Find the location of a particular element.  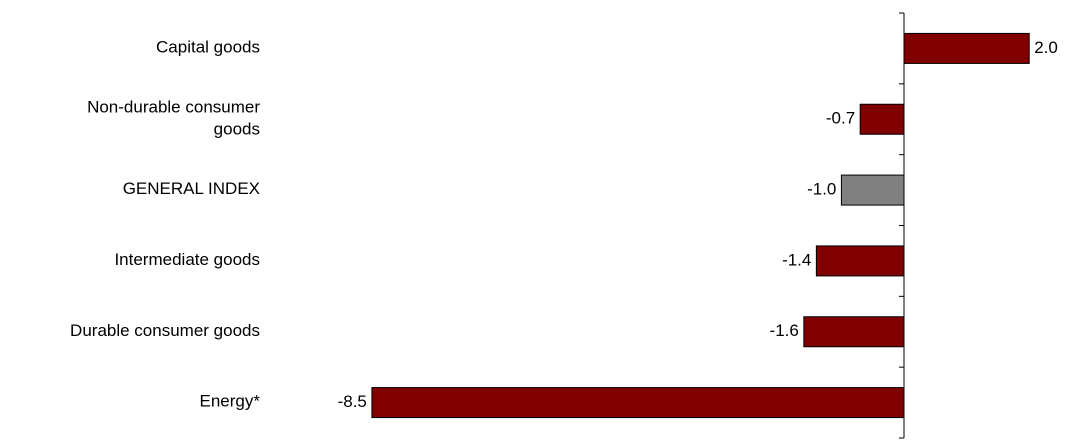

data-label: 2.0 is located at coordinates (1046, 47).